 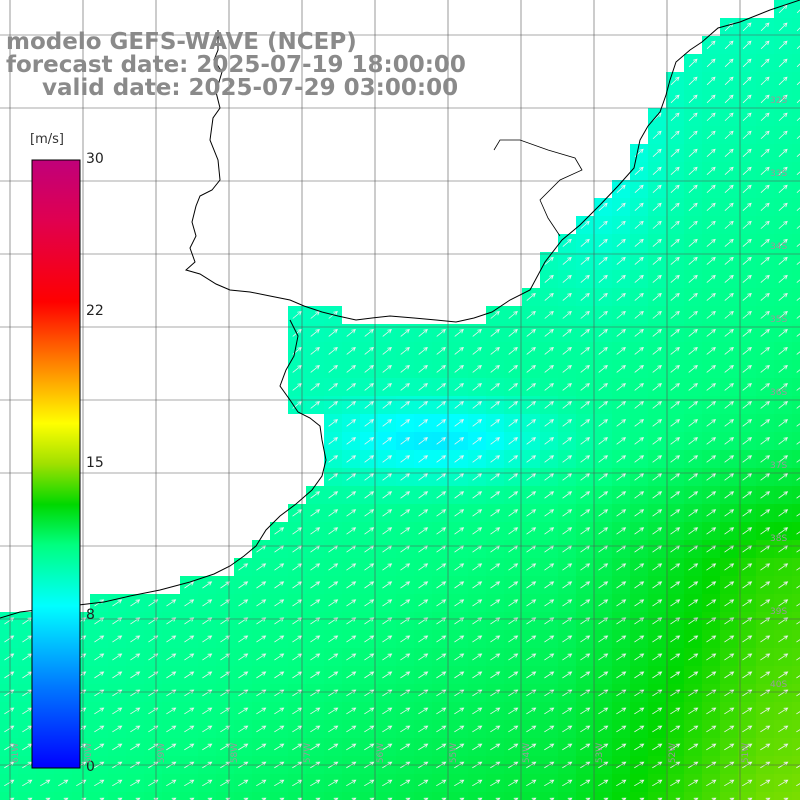 What do you see at coordinates (779, 685) in the screenshot?
I see `latitude-label: 40S` at bounding box center [779, 685].